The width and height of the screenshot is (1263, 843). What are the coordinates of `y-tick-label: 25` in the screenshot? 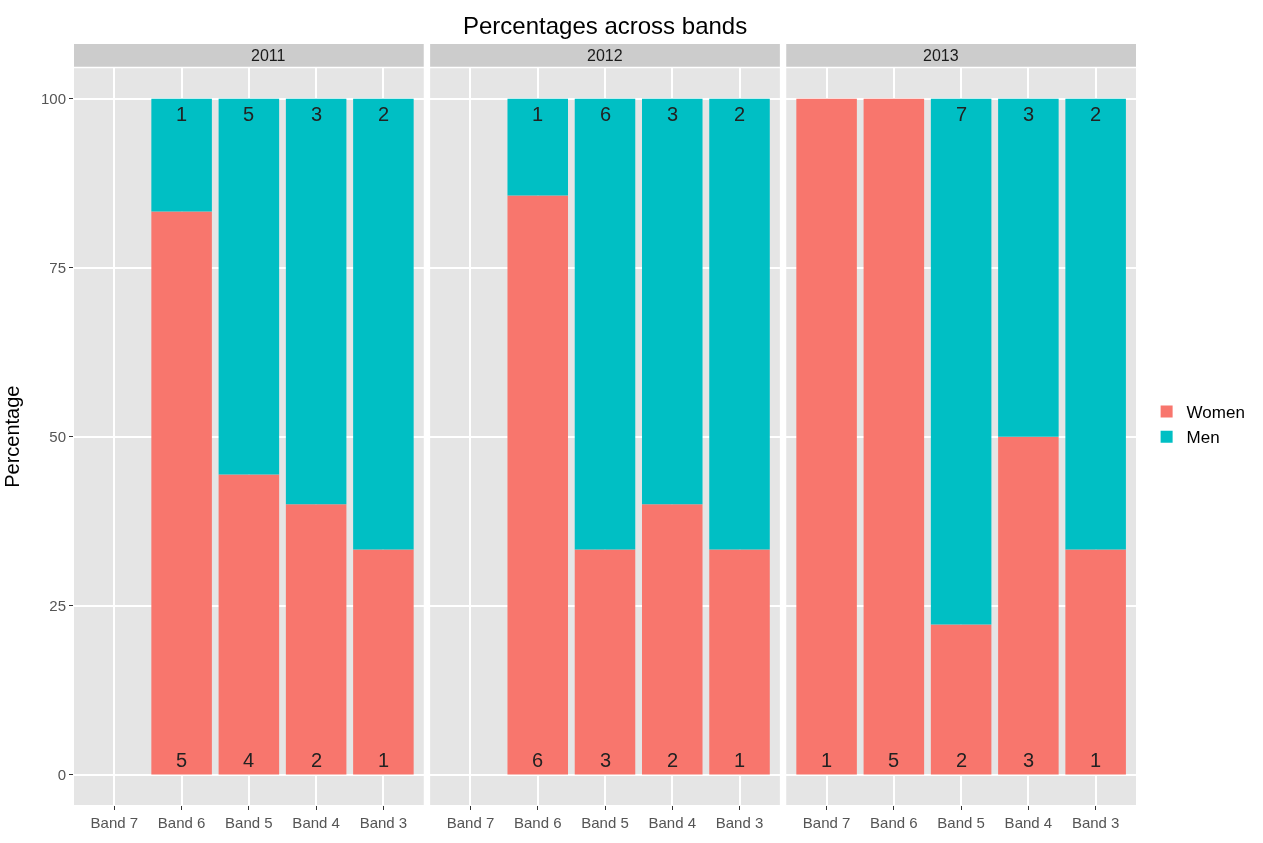 It's located at (57, 605).